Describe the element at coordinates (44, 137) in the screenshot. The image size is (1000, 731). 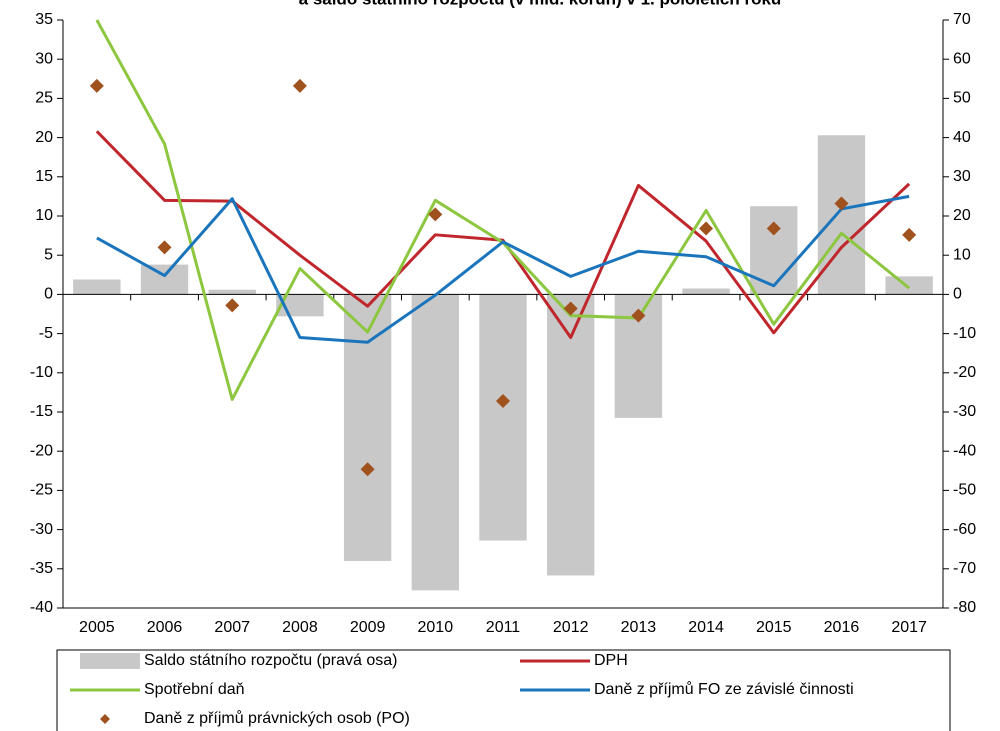
I see `y-tick-label: 20` at that location.